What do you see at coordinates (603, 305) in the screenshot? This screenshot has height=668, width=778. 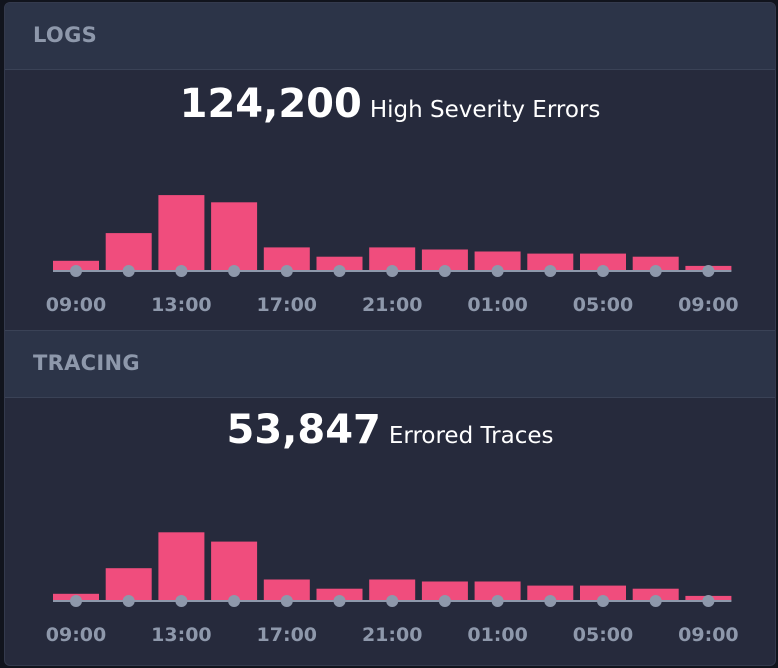 I see `logs-tick-label: 05:00` at bounding box center [603, 305].